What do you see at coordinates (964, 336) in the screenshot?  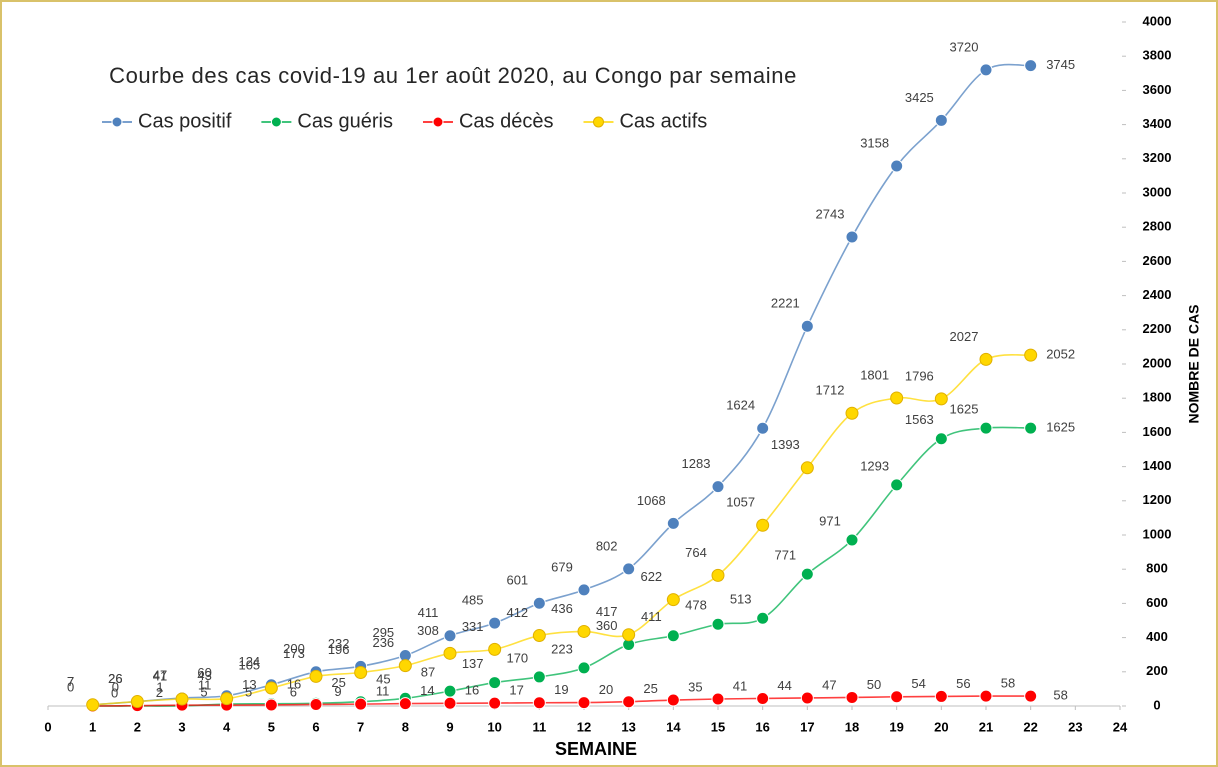 I see `value-label: 2027` at bounding box center [964, 336].